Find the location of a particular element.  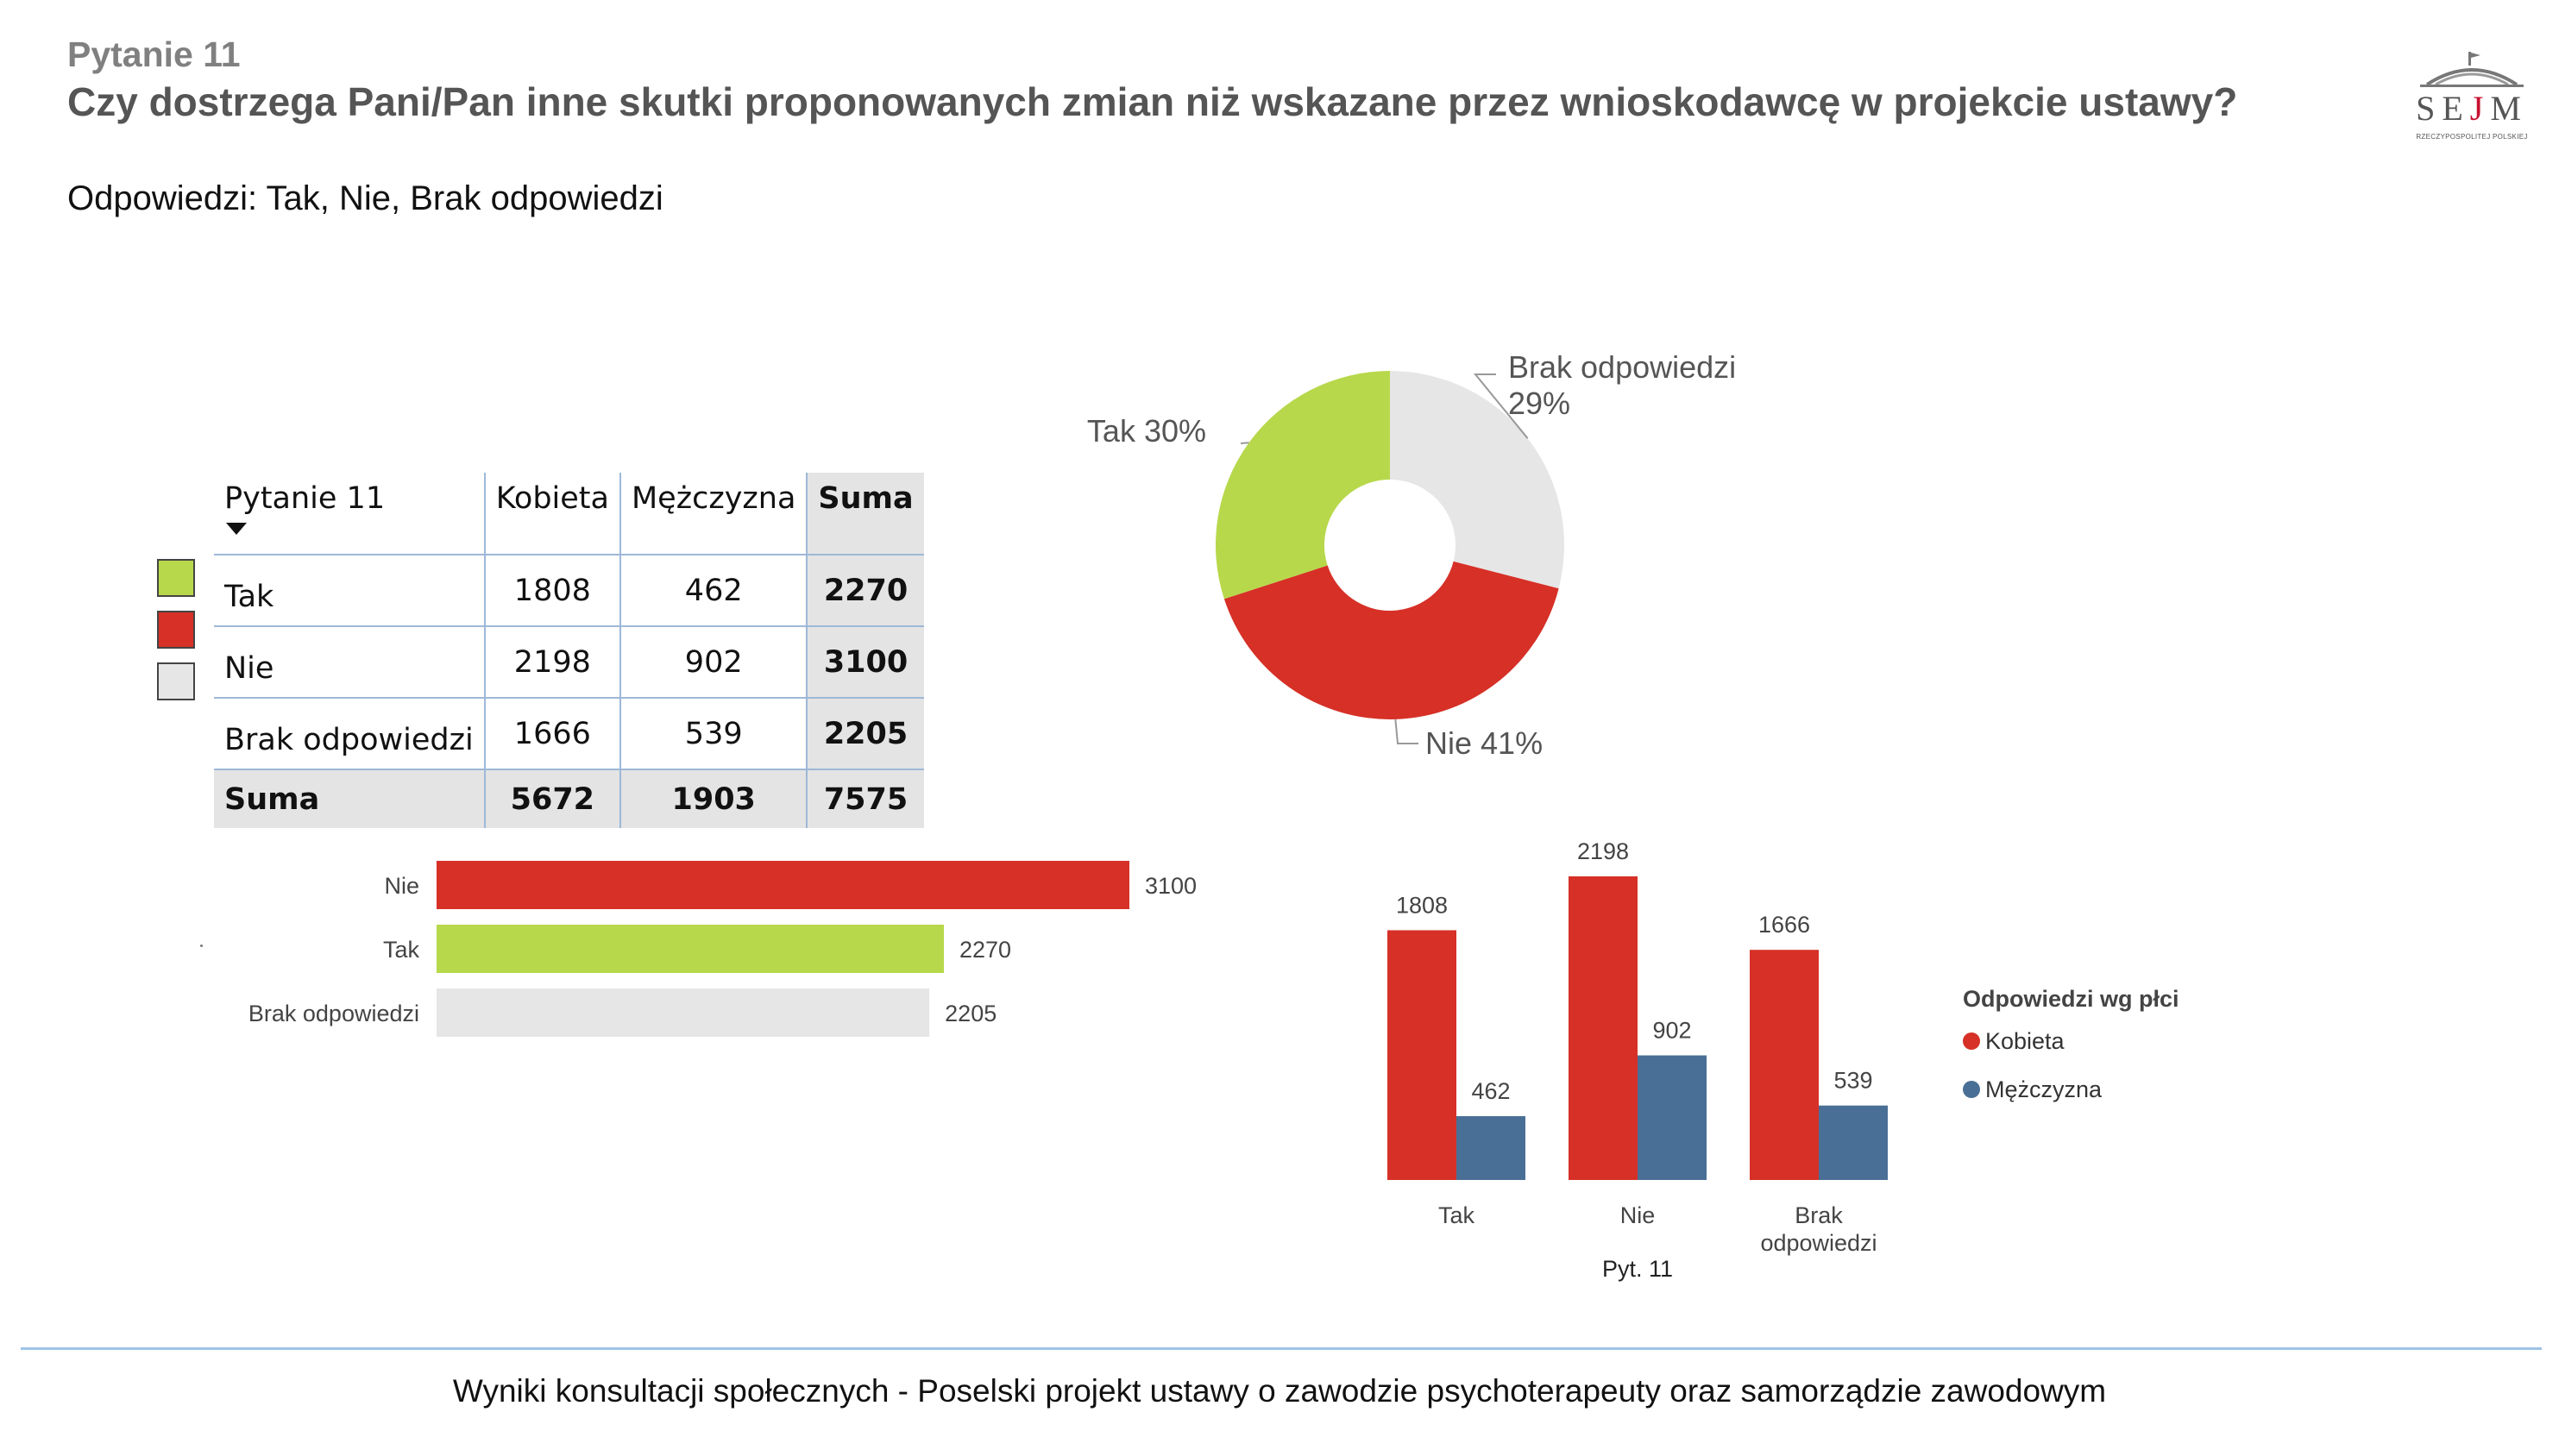

legend-item-kobieta: Kobieta is located at coordinates (2071, 1041).